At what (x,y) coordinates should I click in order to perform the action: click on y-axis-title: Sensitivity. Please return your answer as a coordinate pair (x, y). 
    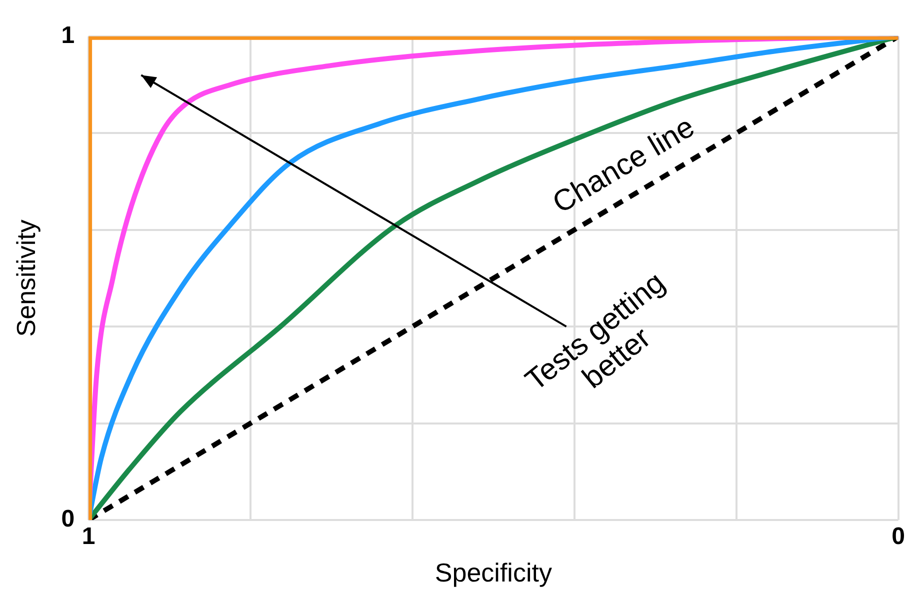
    Looking at the image, I should click on (25, 278).